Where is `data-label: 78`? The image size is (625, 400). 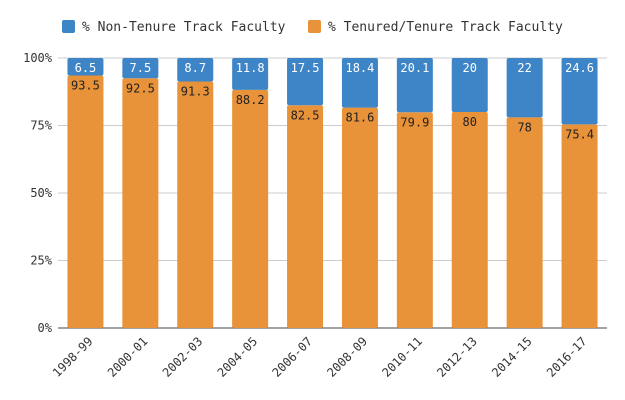
data-label: 78 is located at coordinates (524, 127).